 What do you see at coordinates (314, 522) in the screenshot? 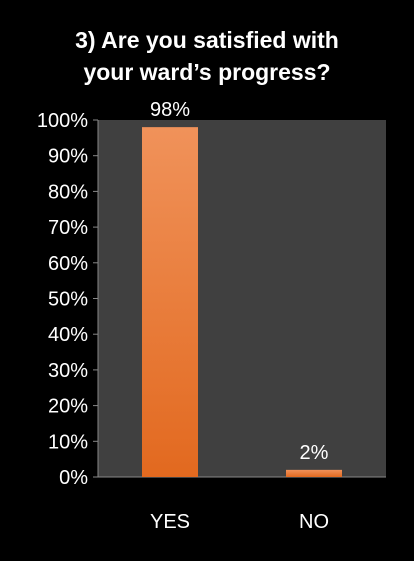
I see `x-category-label: NO` at bounding box center [314, 522].